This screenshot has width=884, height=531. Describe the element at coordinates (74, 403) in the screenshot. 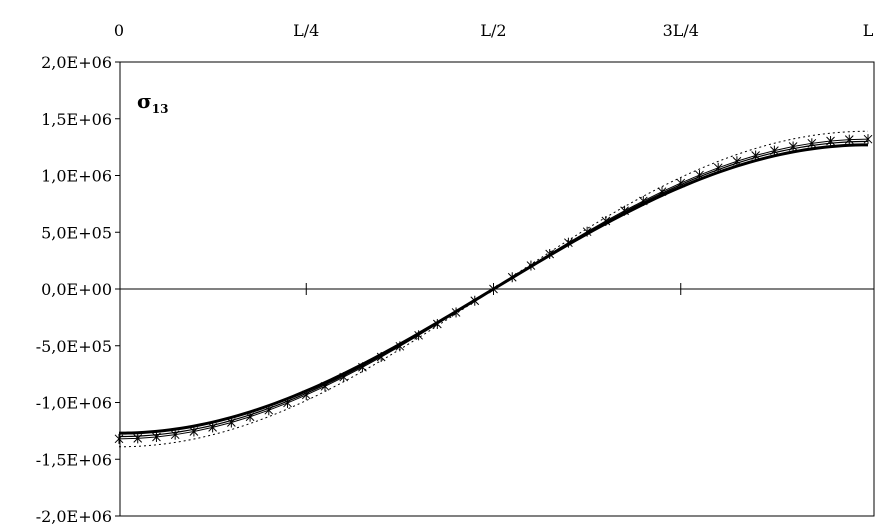

I see `y-tick-label: -1,0E+06` at that location.